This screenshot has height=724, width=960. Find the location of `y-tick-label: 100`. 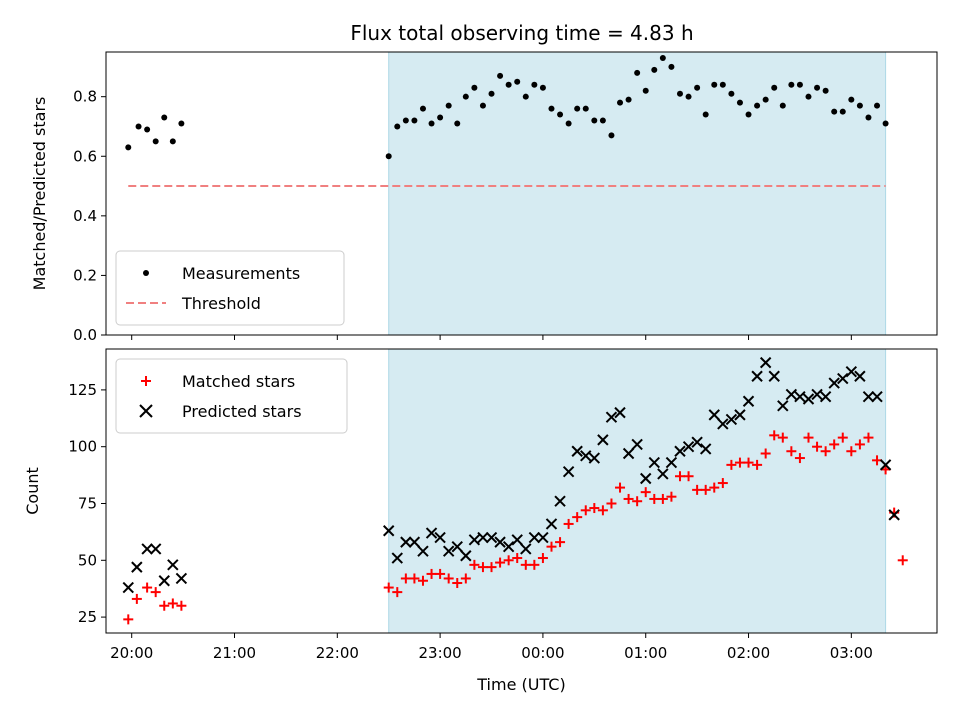

y-tick-label: 100 is located at coordinates (82, 447).